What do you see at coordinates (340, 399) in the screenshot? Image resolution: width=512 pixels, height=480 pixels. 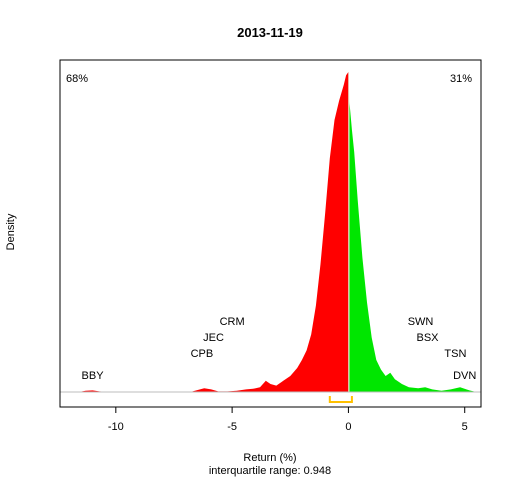 I see `iqr-bracket` at bounding box center [340, 399].